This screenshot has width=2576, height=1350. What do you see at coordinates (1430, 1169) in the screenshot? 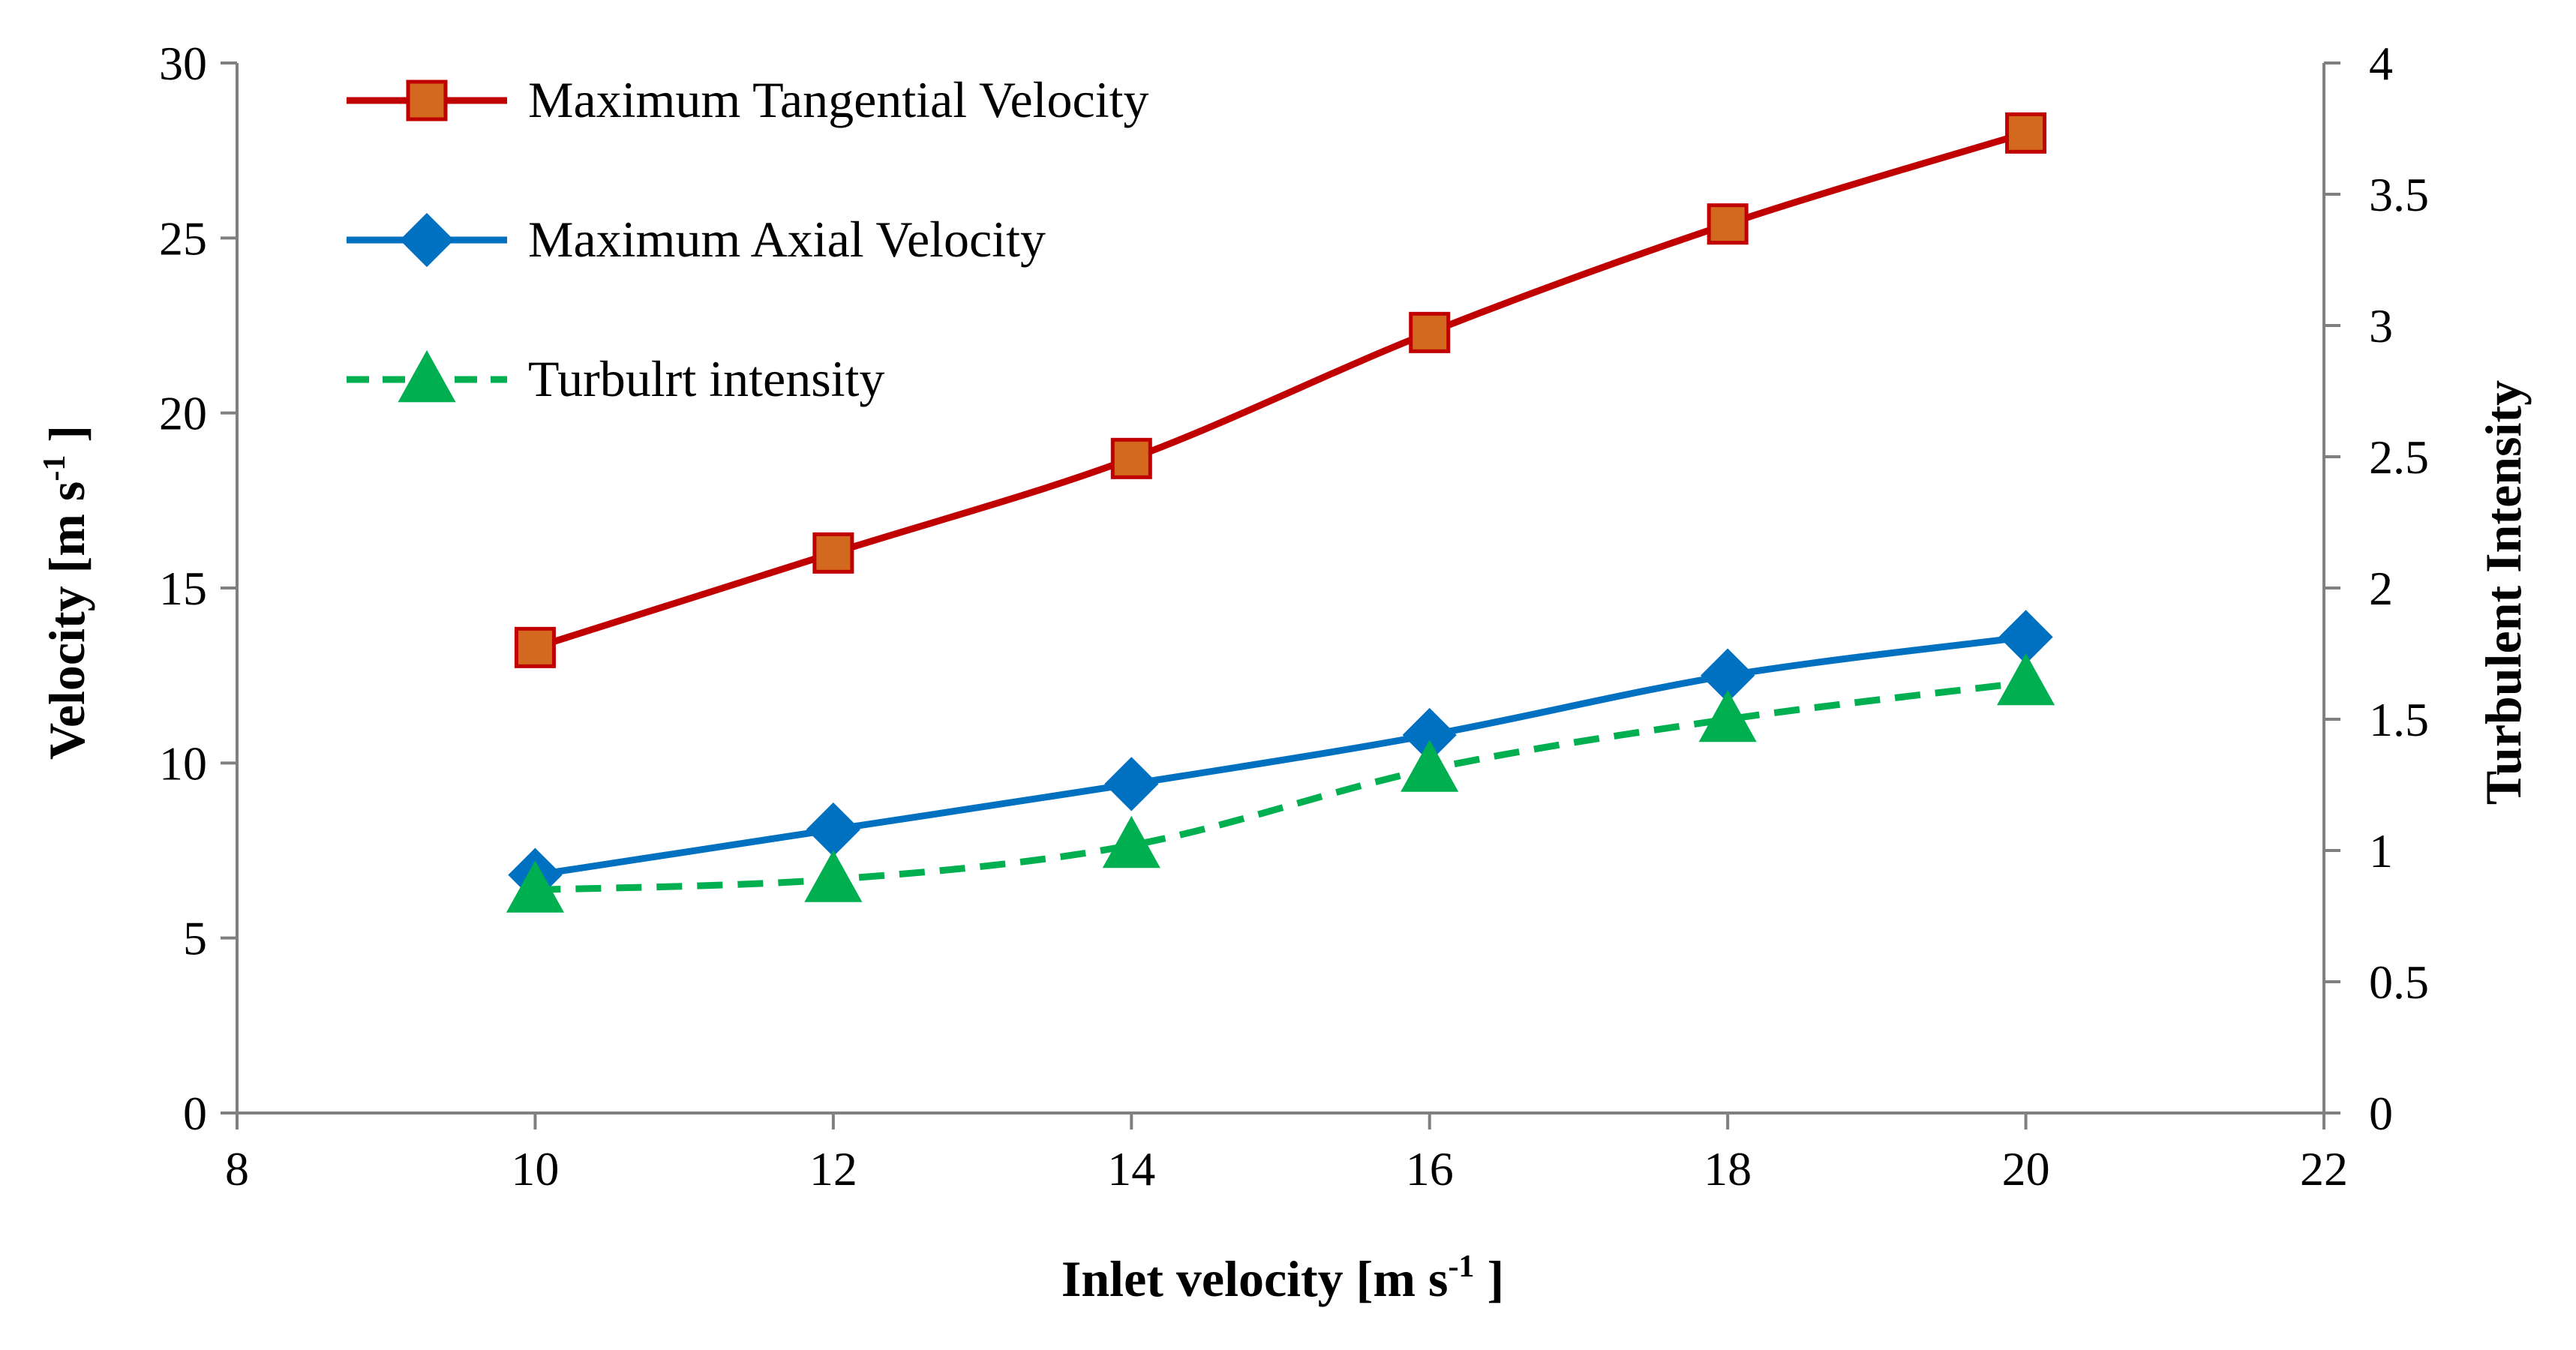
I see `x-tick-label: 16` at bounding box center [1430, 1169].